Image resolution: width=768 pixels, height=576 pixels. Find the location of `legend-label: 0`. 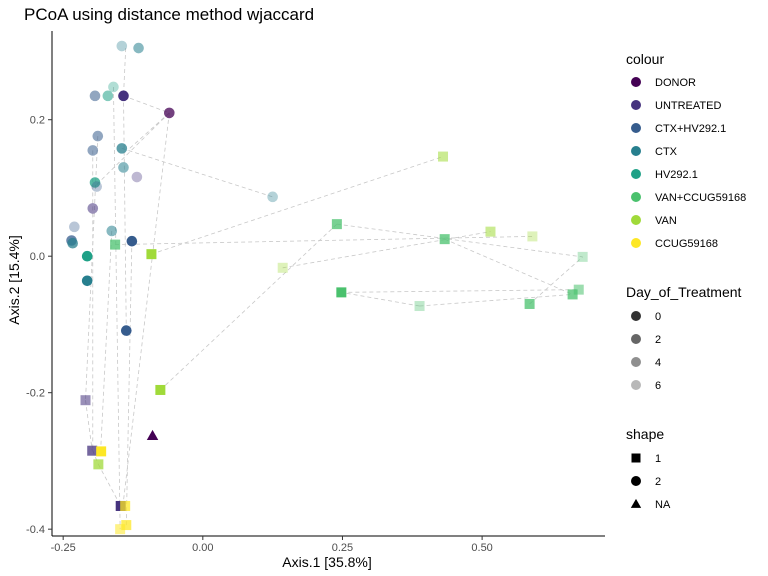

legend-label: 0 is located at coordinates (658, 317).